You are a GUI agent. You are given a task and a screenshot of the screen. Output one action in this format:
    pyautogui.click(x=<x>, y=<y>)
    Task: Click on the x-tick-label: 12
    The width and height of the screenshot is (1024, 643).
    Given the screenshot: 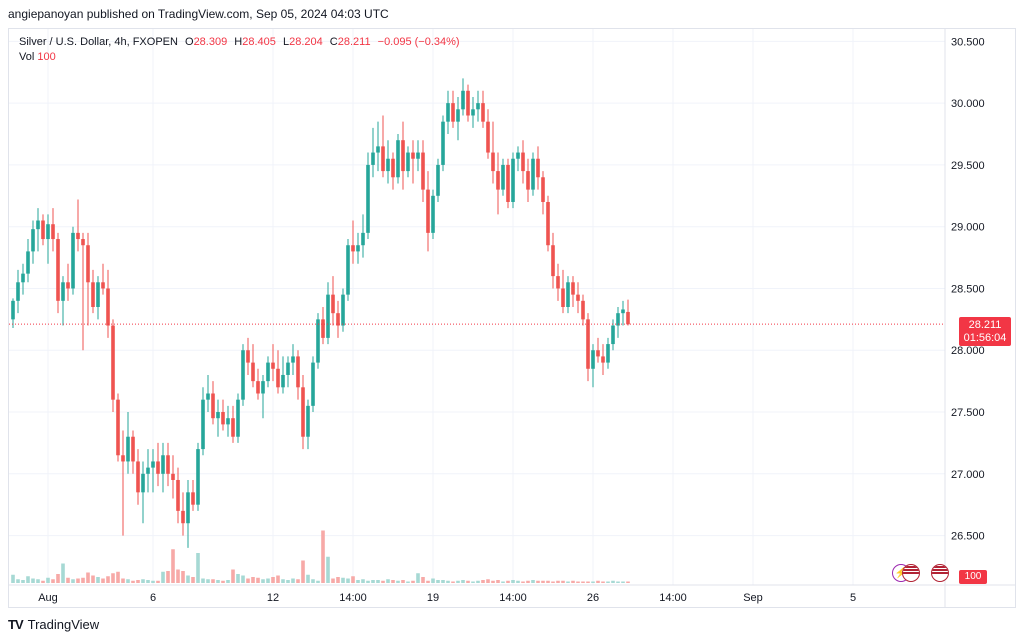 What is the action you would take?
    pyautogui.click(x=273, y=598)
    